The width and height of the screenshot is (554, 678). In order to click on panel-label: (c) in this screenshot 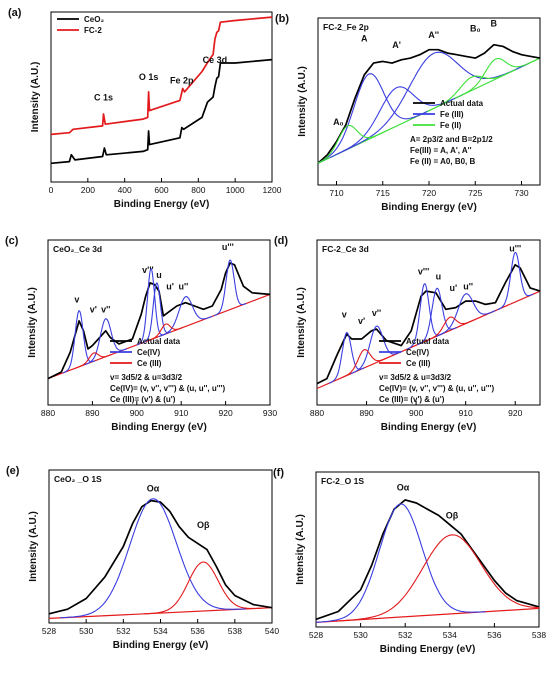, I will do `click(12, 241)`.